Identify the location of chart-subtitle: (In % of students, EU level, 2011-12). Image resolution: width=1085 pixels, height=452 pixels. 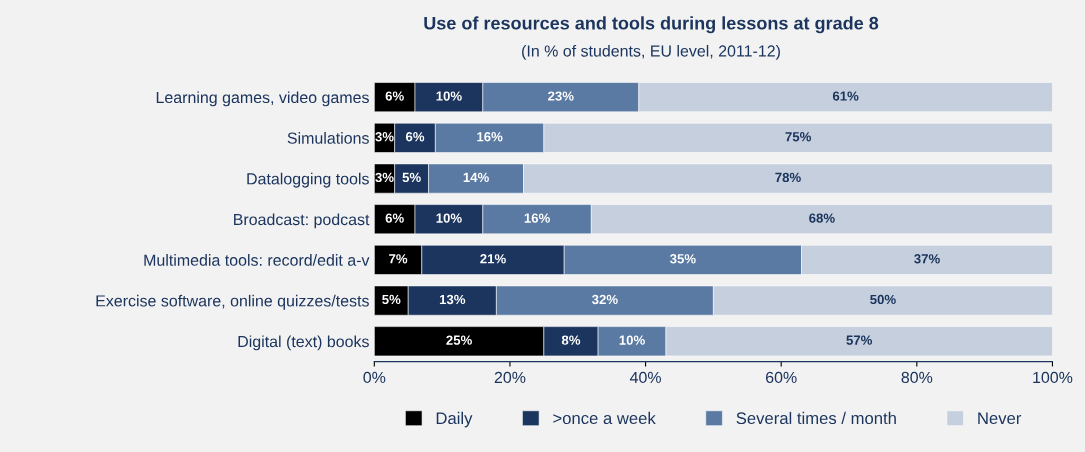
(651, 52).